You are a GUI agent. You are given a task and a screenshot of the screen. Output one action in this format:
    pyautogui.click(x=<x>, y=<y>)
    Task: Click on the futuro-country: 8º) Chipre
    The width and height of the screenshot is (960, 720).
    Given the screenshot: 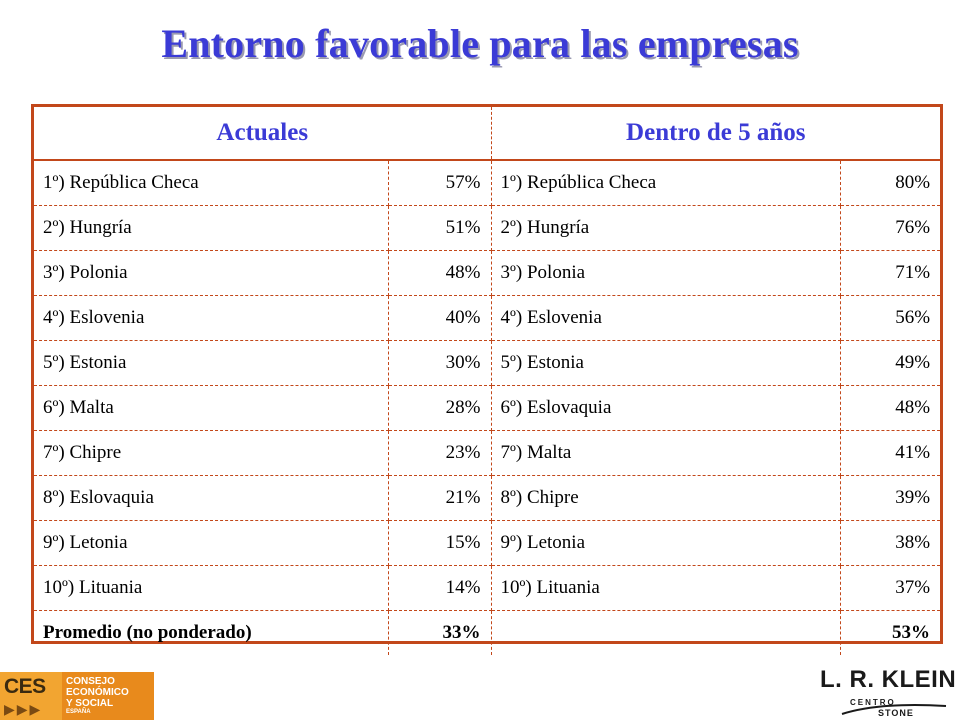 What is the action you would take?
    pyautogui.click(x=666, y=498)
    